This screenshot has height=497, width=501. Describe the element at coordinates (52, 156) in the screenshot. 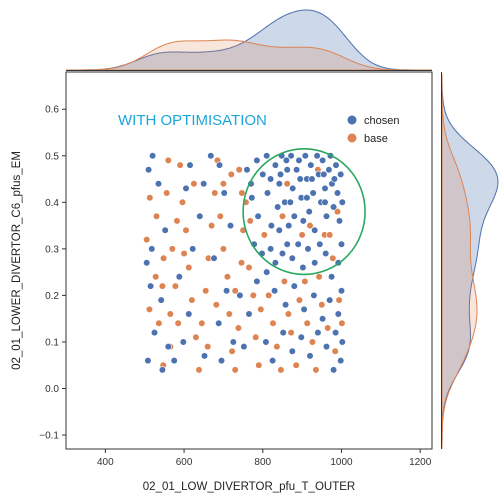

I see `y-tick-label: 0.5` at that location.